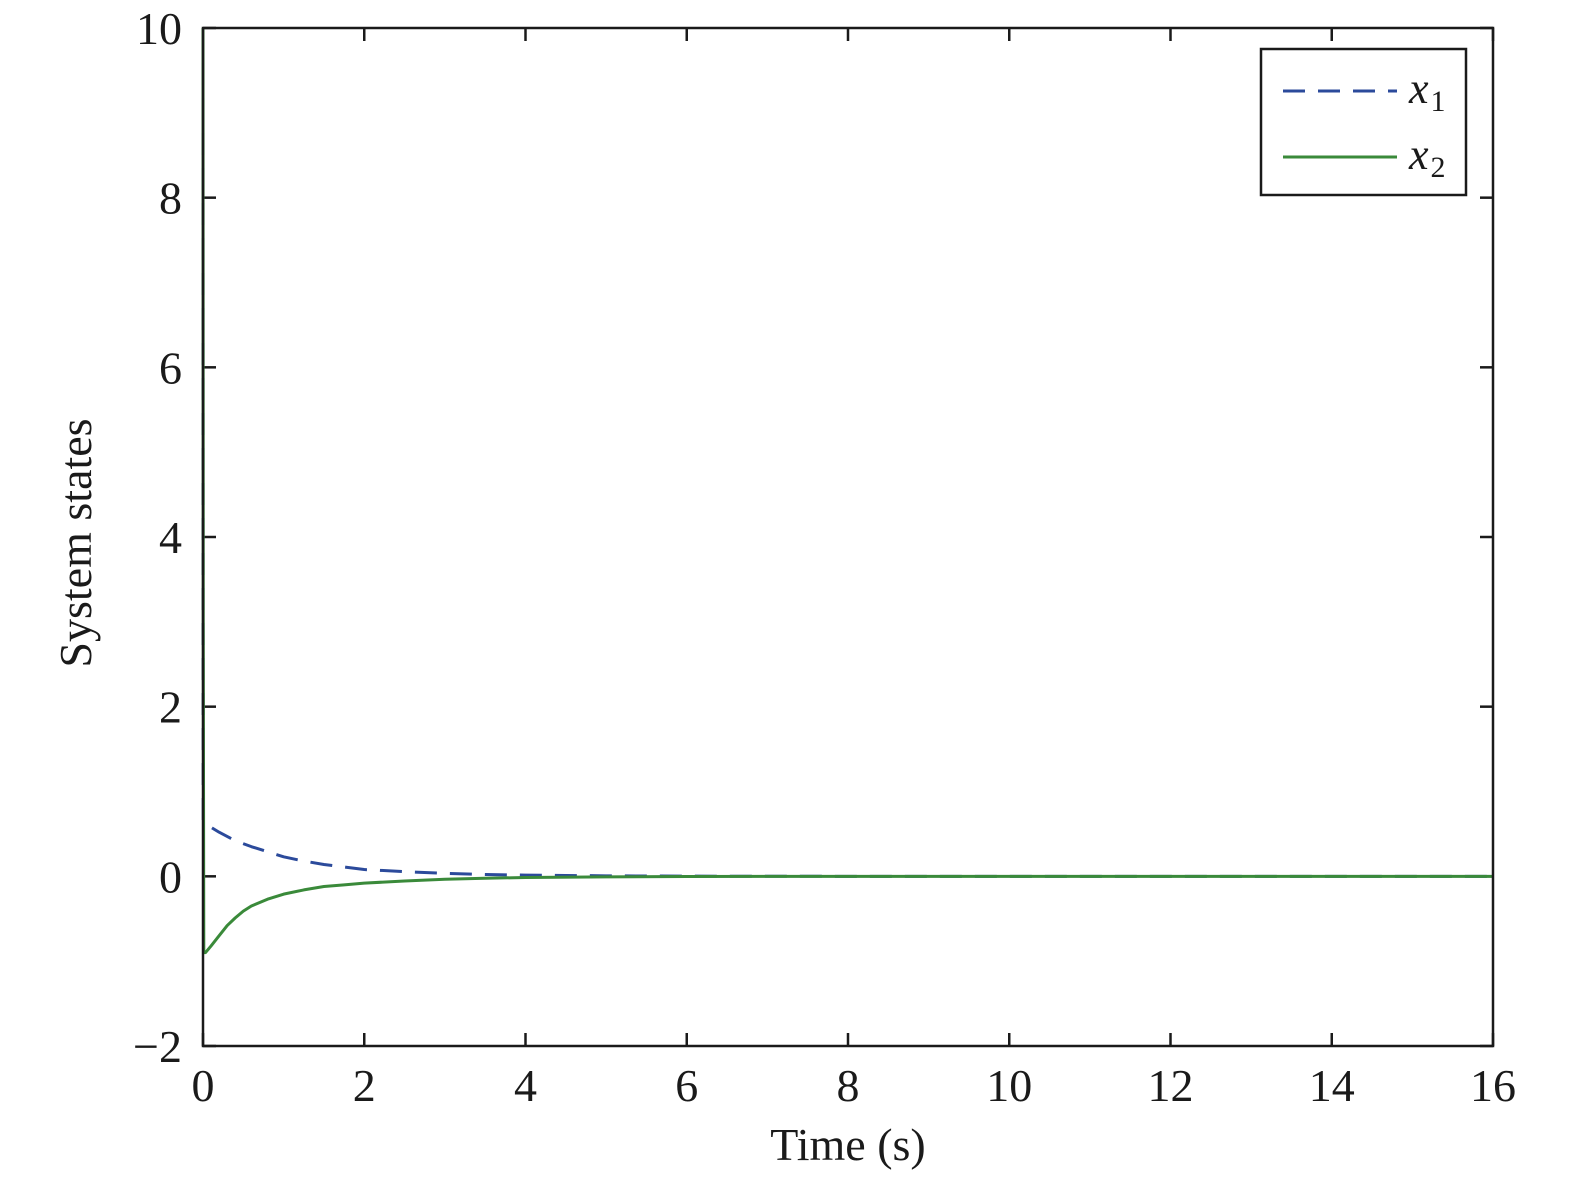  I want to click on y-tick-label: 8, so click(170, 198).